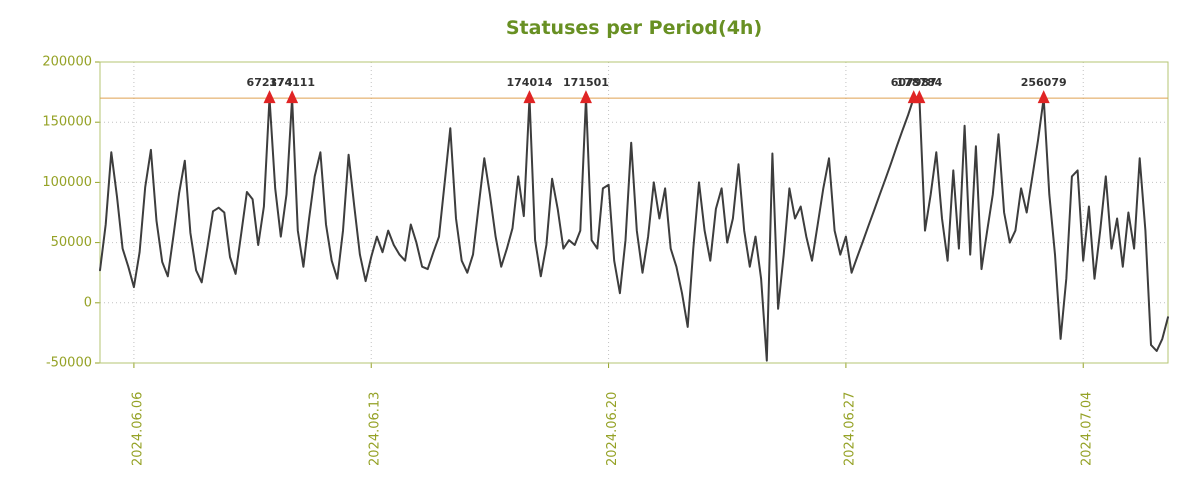  What do you see at coordinates (67, 182) in the screenshot?
I see `y-tick-label: 100000` at bounding box center [67, 182].